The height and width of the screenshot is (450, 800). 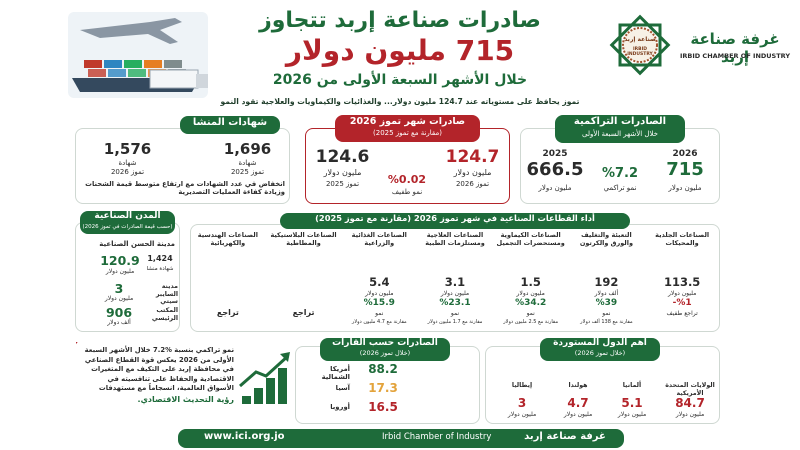 I want to click on footer-name-en: Irbid Chamber of Industry, so click(x=437, y=437).